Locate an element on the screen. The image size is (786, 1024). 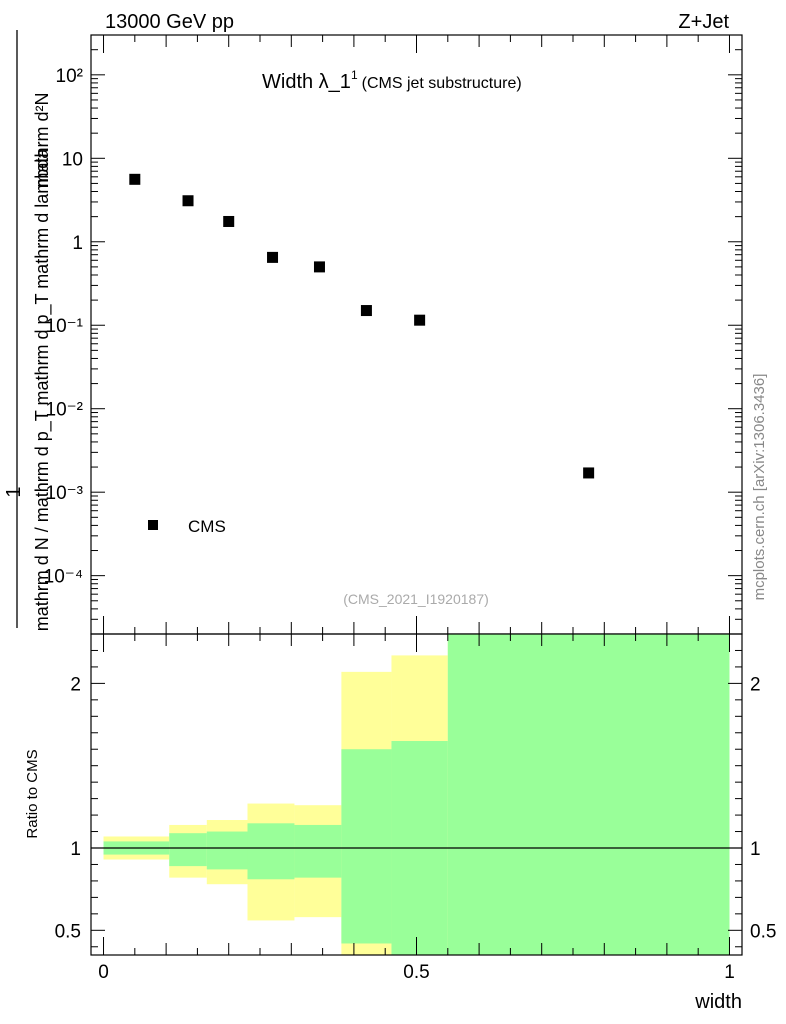
analysis-id: (CMS_2021_I1920187) is located at coordinates (416, 599).